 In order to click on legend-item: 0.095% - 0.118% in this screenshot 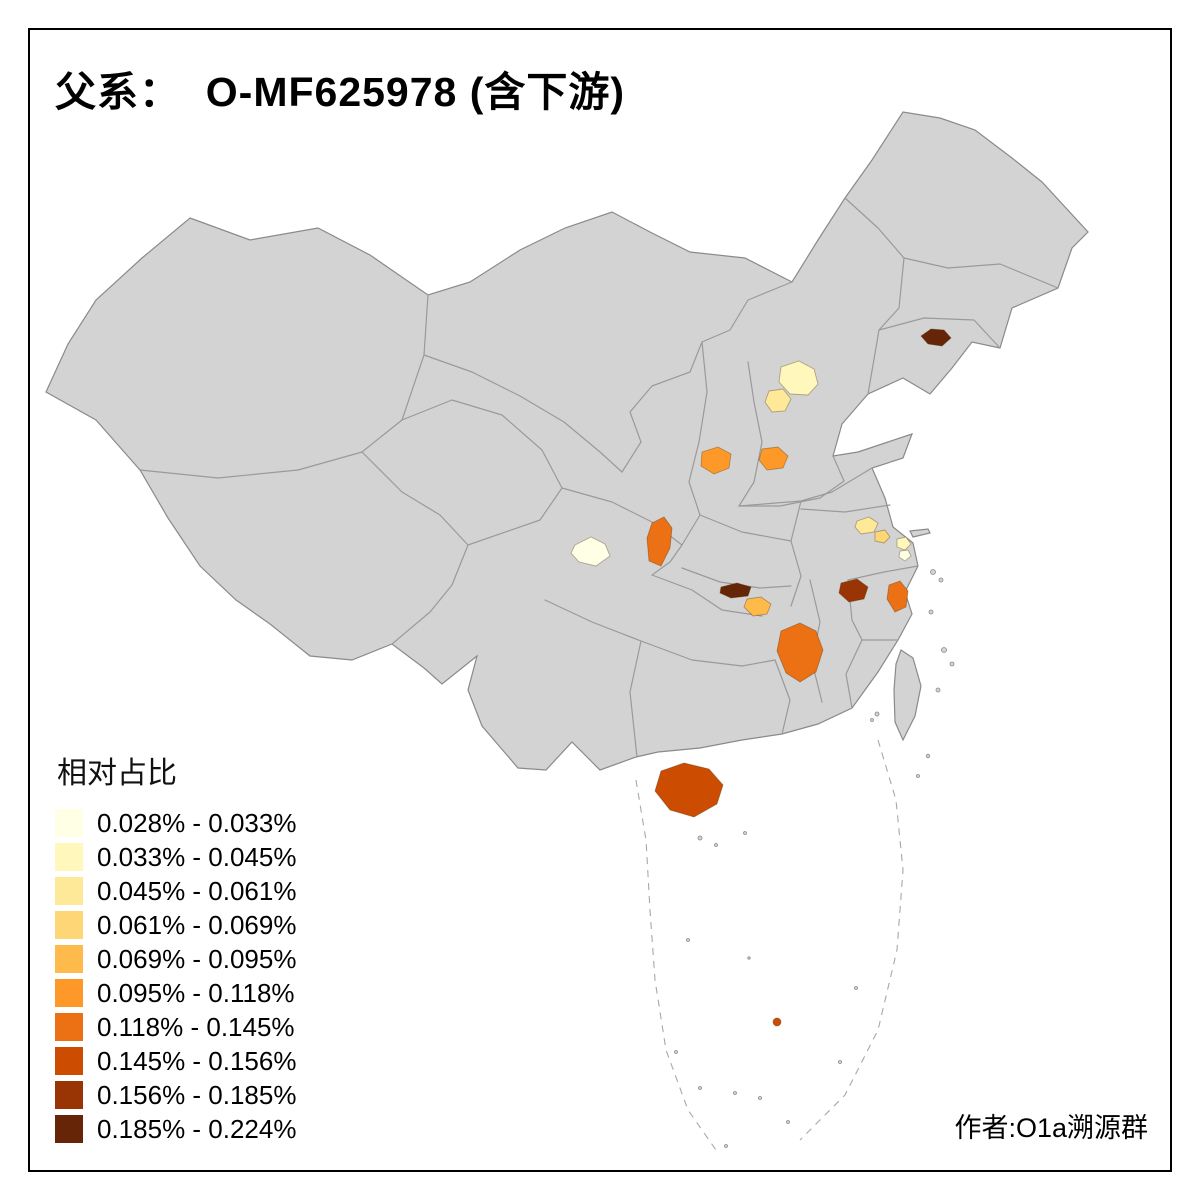, I will do `click(175, 993)`.